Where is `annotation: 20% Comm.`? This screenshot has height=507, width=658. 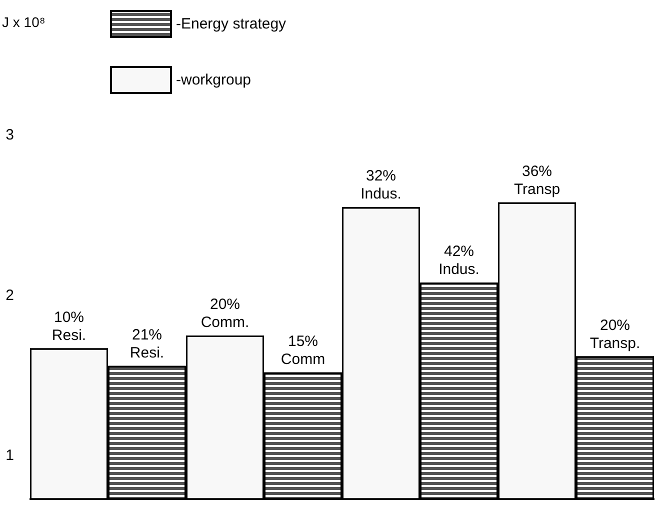 annotation: 20% Comm. is located at coordinates (225, 313).